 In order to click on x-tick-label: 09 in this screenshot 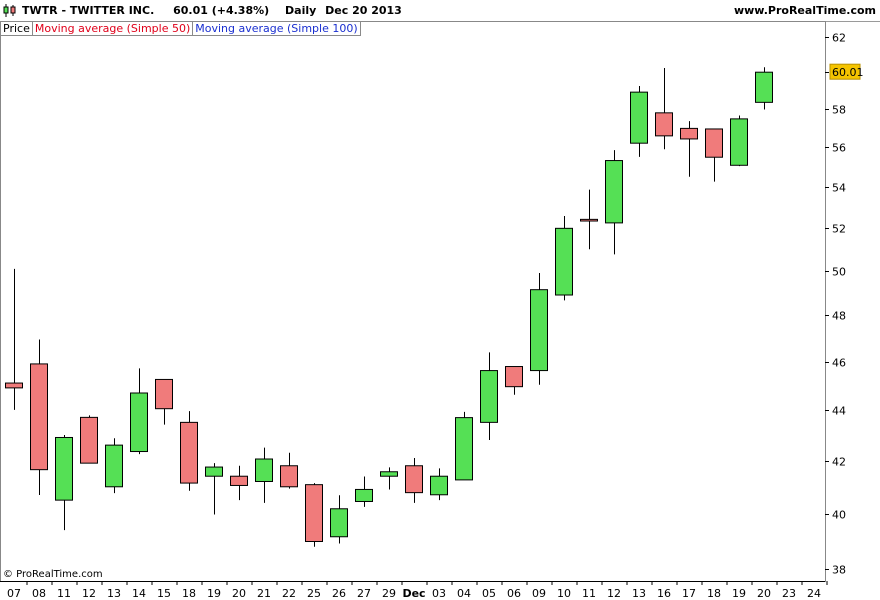, I will do `click(539, 593)`.